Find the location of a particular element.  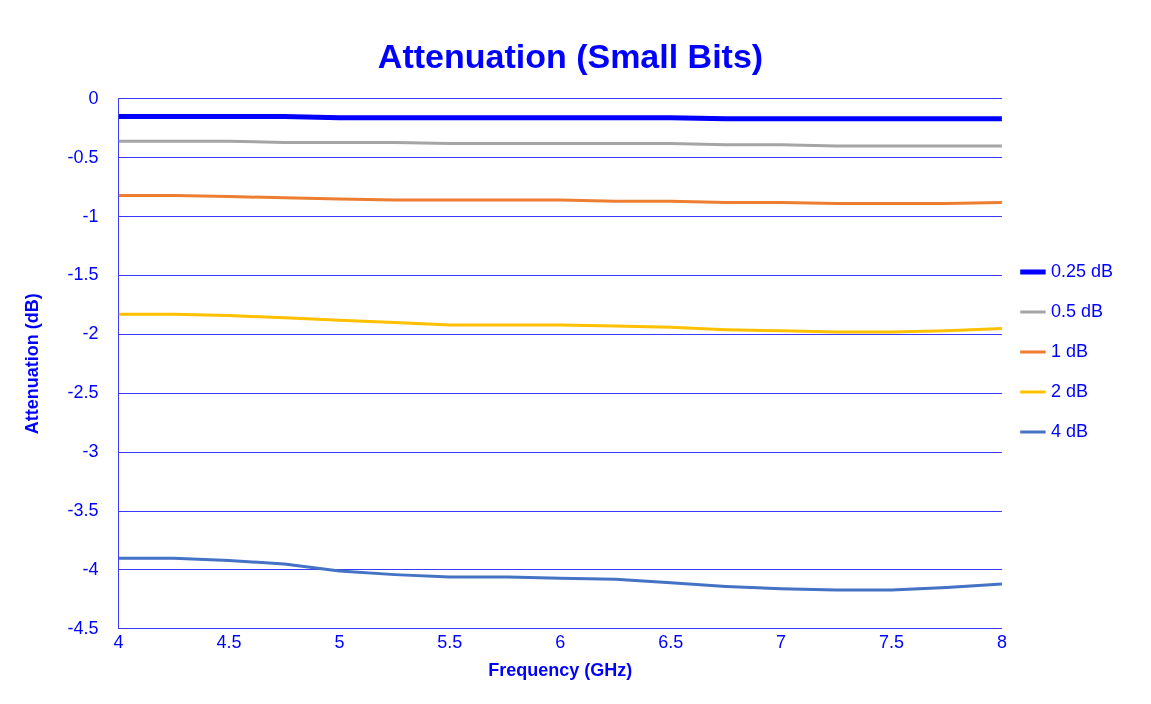

y-tick-label: -3 is located at coordinates (90, 451).